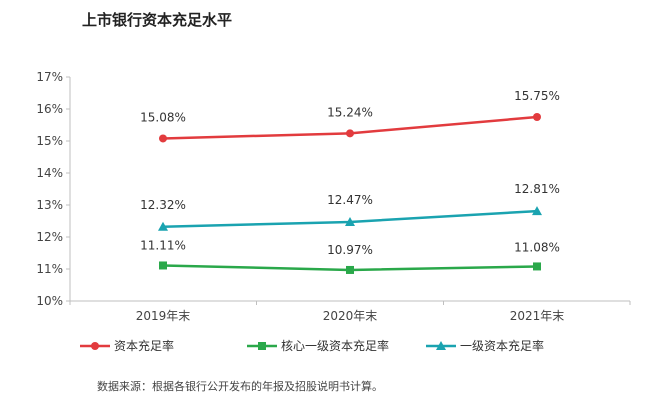 Image resolution: width=660 pixels, height=403 pixels. I want to click on source-note: 数据来源：根据各银行公开发布的年报及招股说明书计算。, so click(240, 386).